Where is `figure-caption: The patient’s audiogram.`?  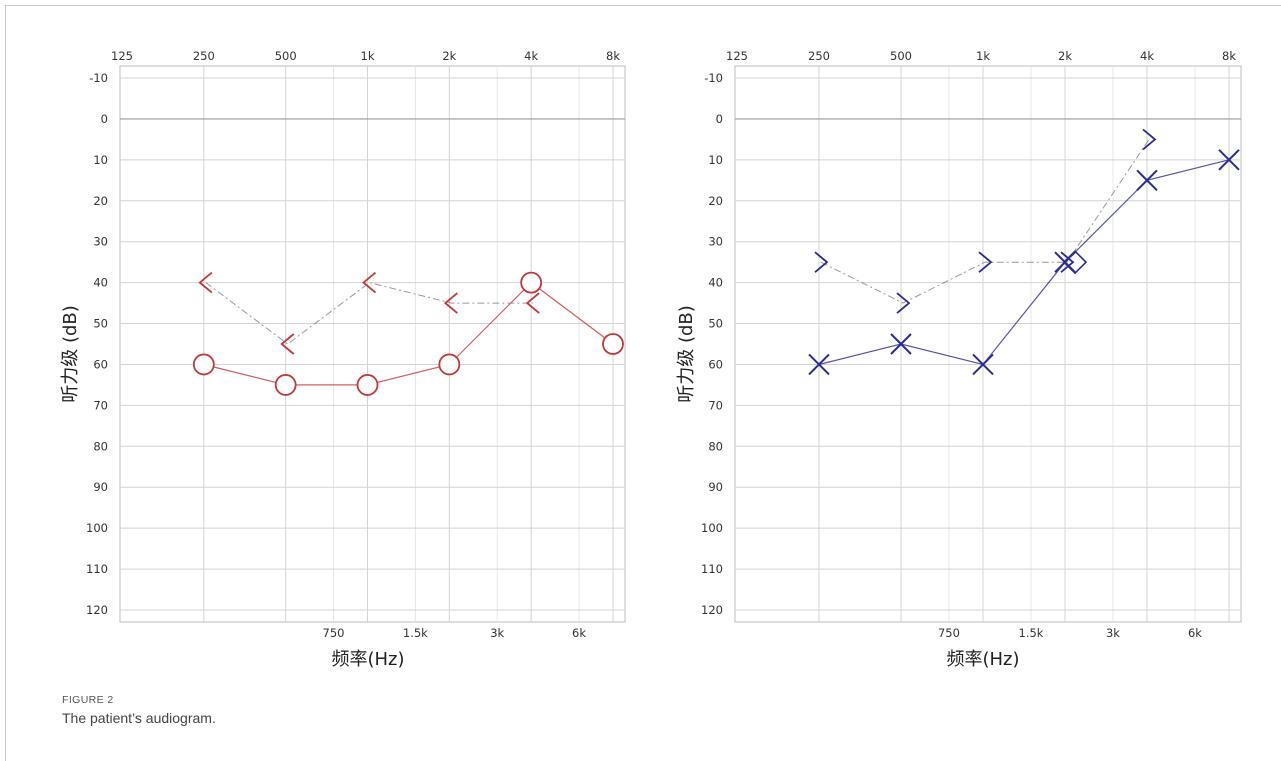 figure-caption: The patient’s audiogram. is located at coordinates (139, 718).